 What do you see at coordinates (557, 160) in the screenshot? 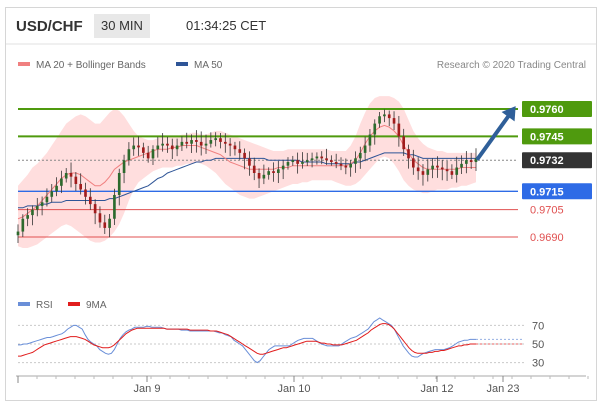
I see `level-tag-0.9732` at bounding box center [557, 160].